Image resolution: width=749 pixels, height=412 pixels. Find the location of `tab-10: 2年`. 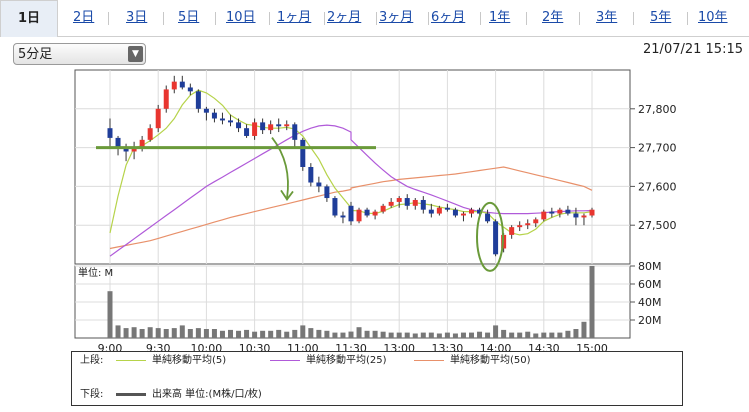

tab-10: 2年 is located at coordinates (553, 17).